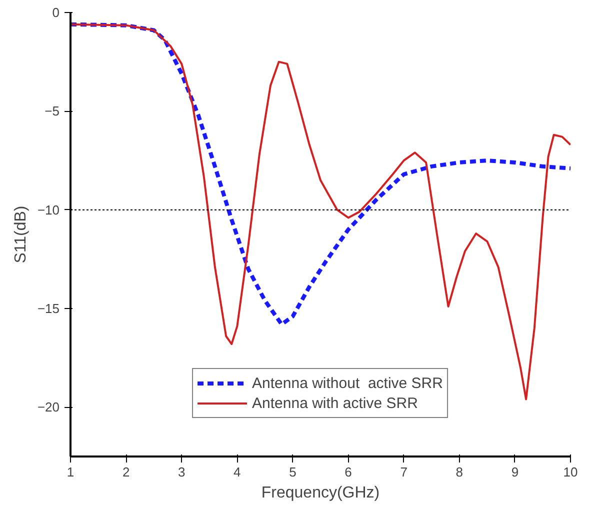 This screenshot has height=516, width=590. What do you see at coordinates (460, 472) in the screenshot?
I see `x-tick-label: 8` at bounding box center [460, 472].